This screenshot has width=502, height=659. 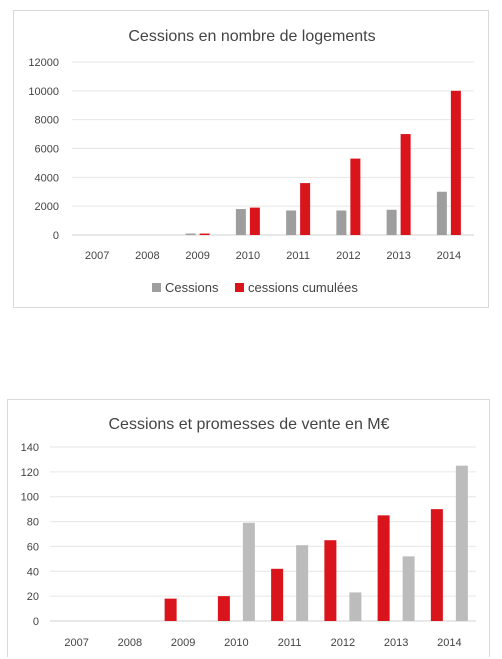 What do you see at coordinates (303, 287) in the screenshot?
I see `legend-label-cumulees: cessions cumulées` at bounding box center [303, 287].